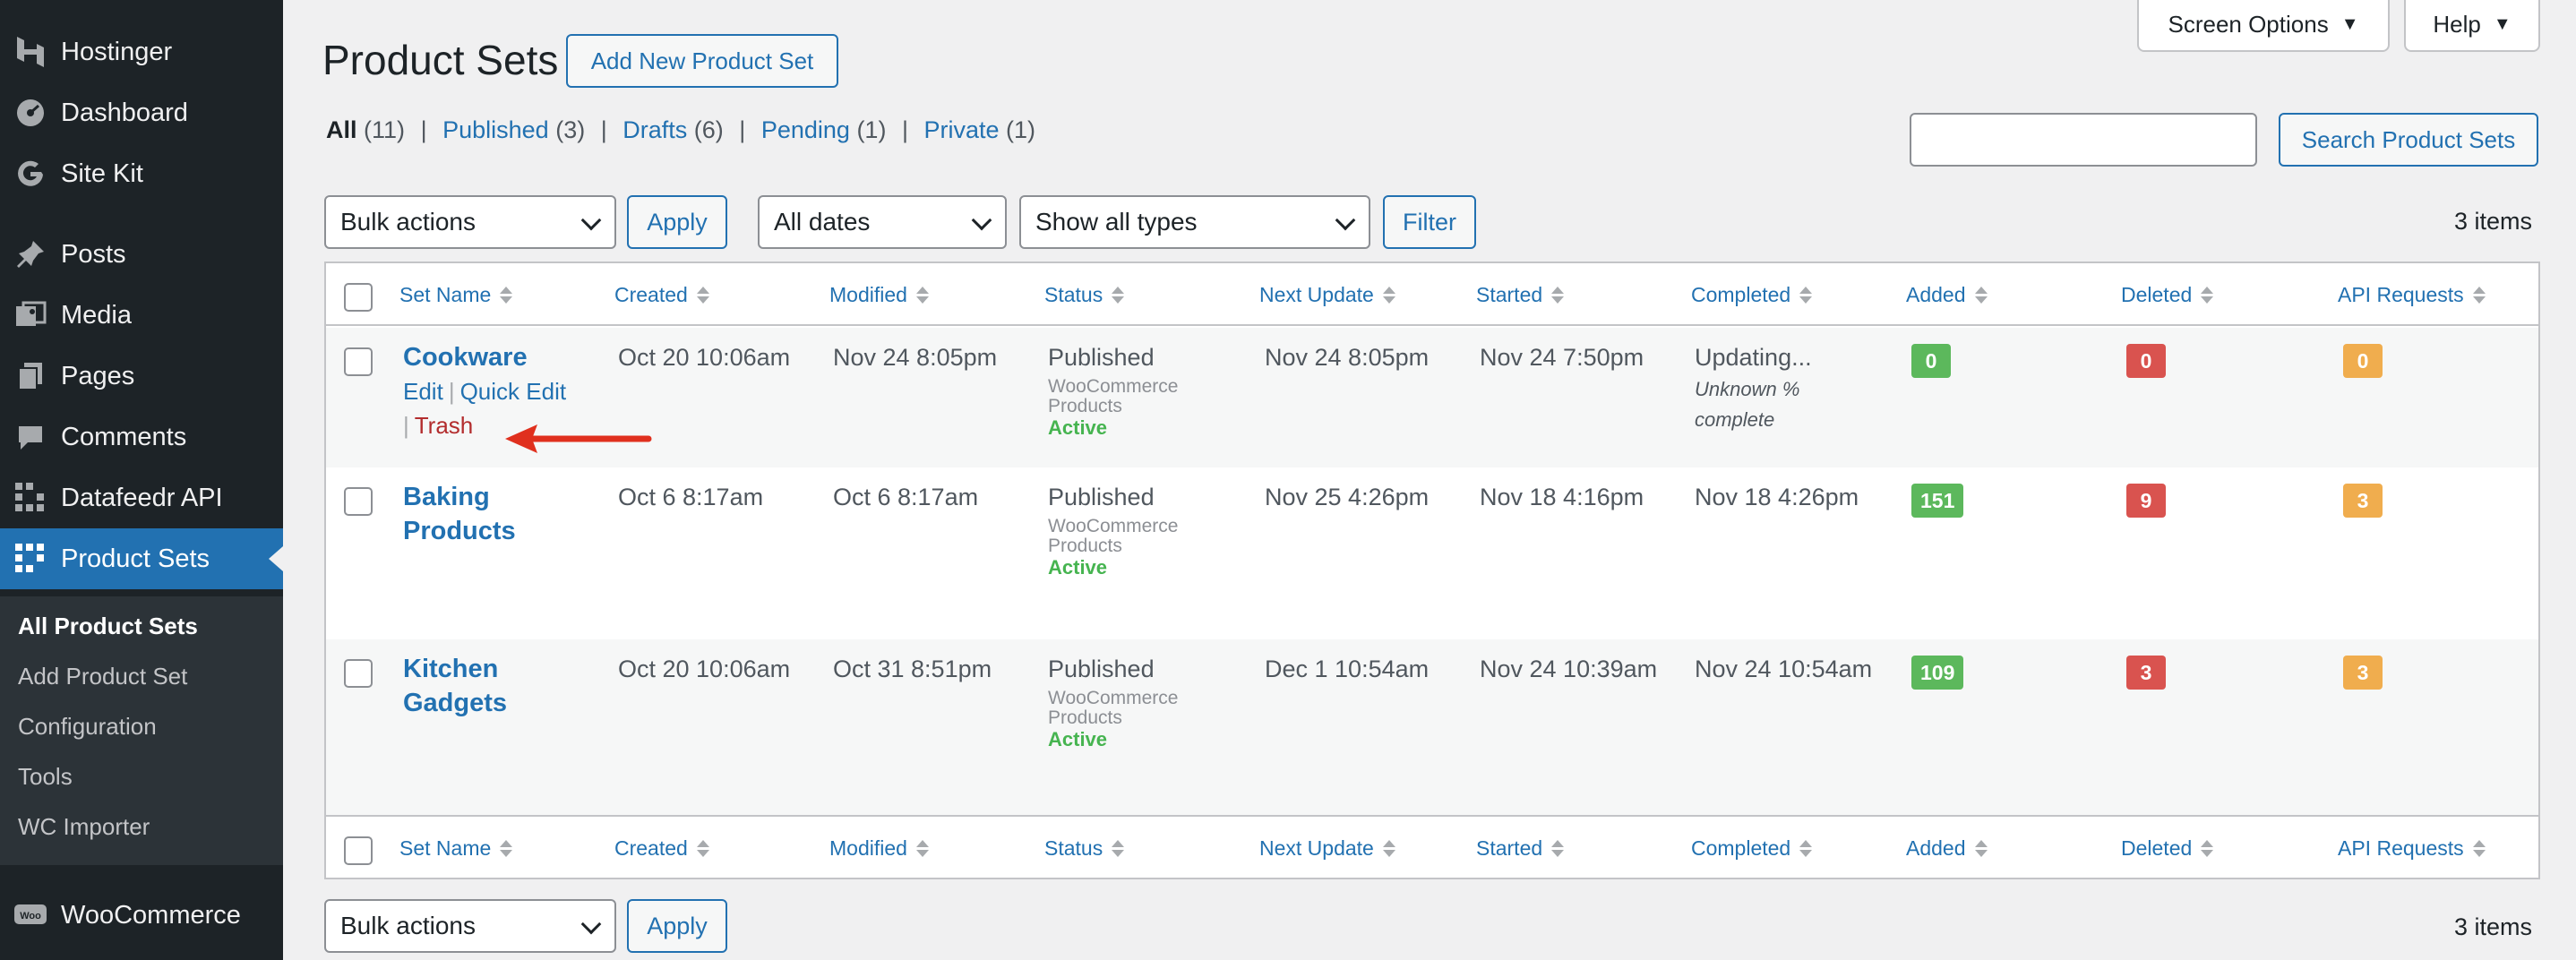 The height and width of the screenshot is (960, 2576). I want to click on api-requests-badge: 0, so click(2363, 361).